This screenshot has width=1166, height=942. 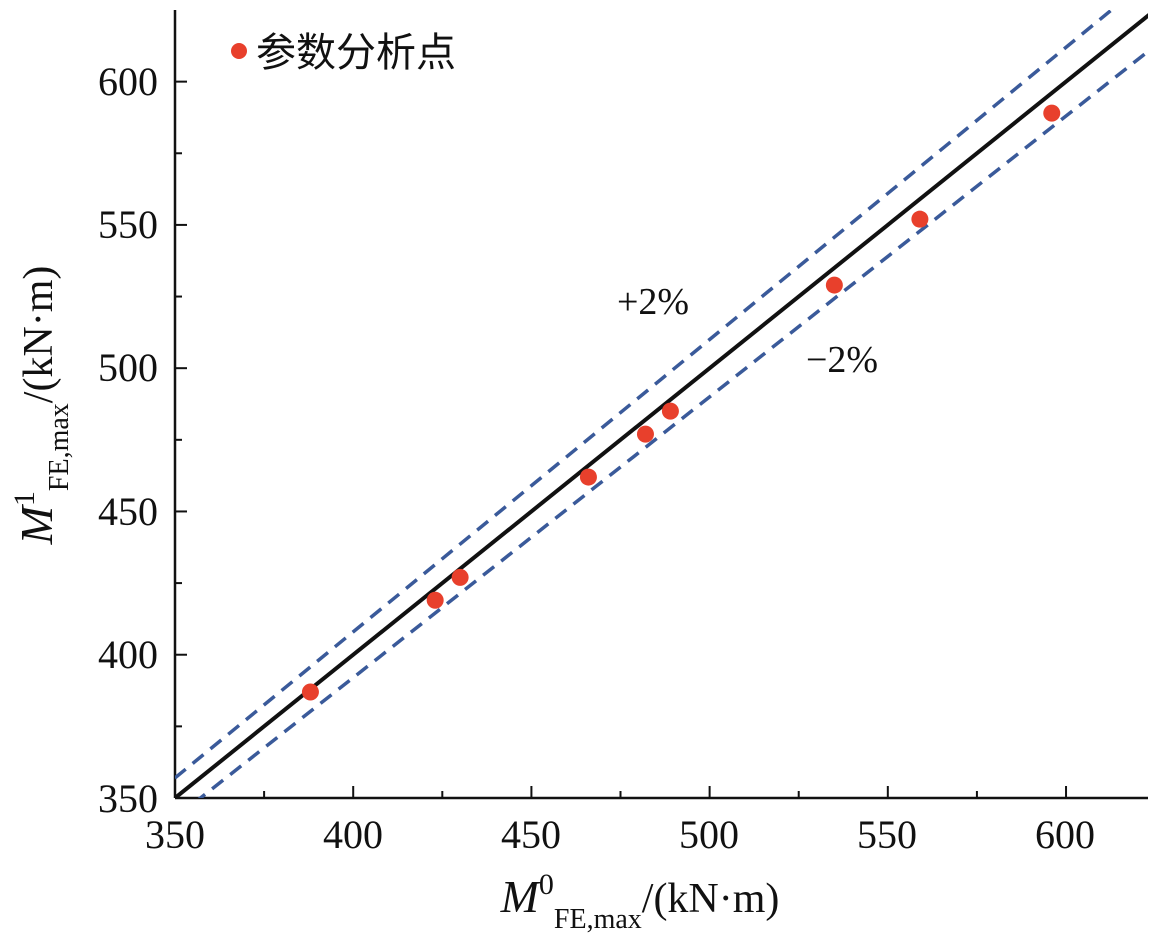 I want to click on minus-2-percent-label: −2%, so click(x=842, y=360).